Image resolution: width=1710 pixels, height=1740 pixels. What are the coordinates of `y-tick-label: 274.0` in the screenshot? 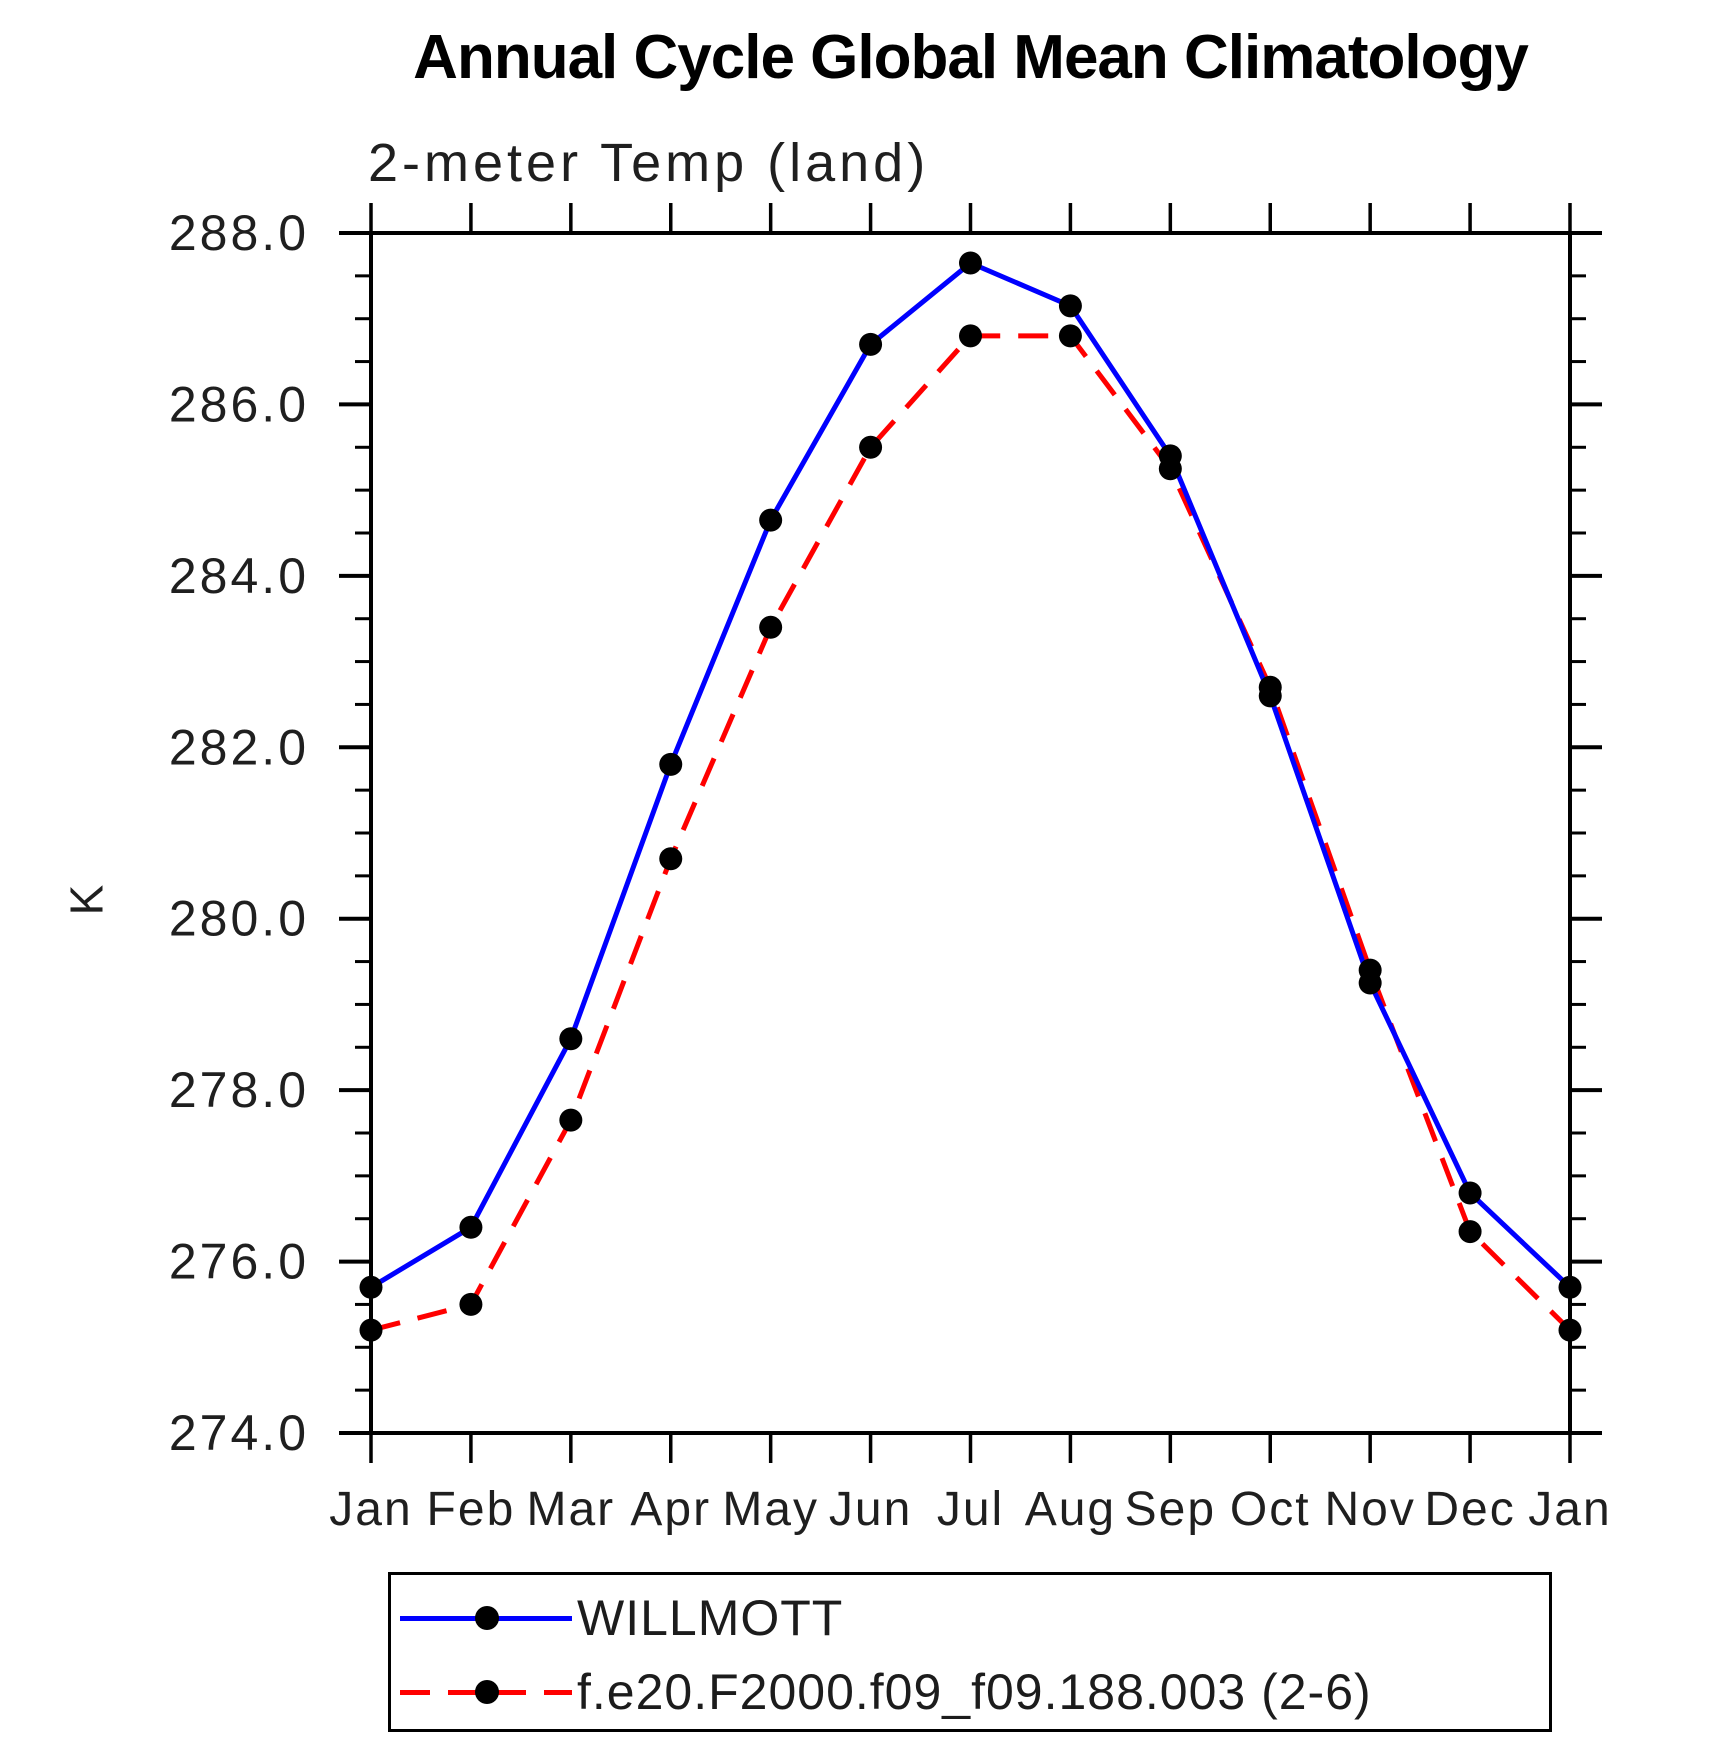 It's located at (239, 1433).